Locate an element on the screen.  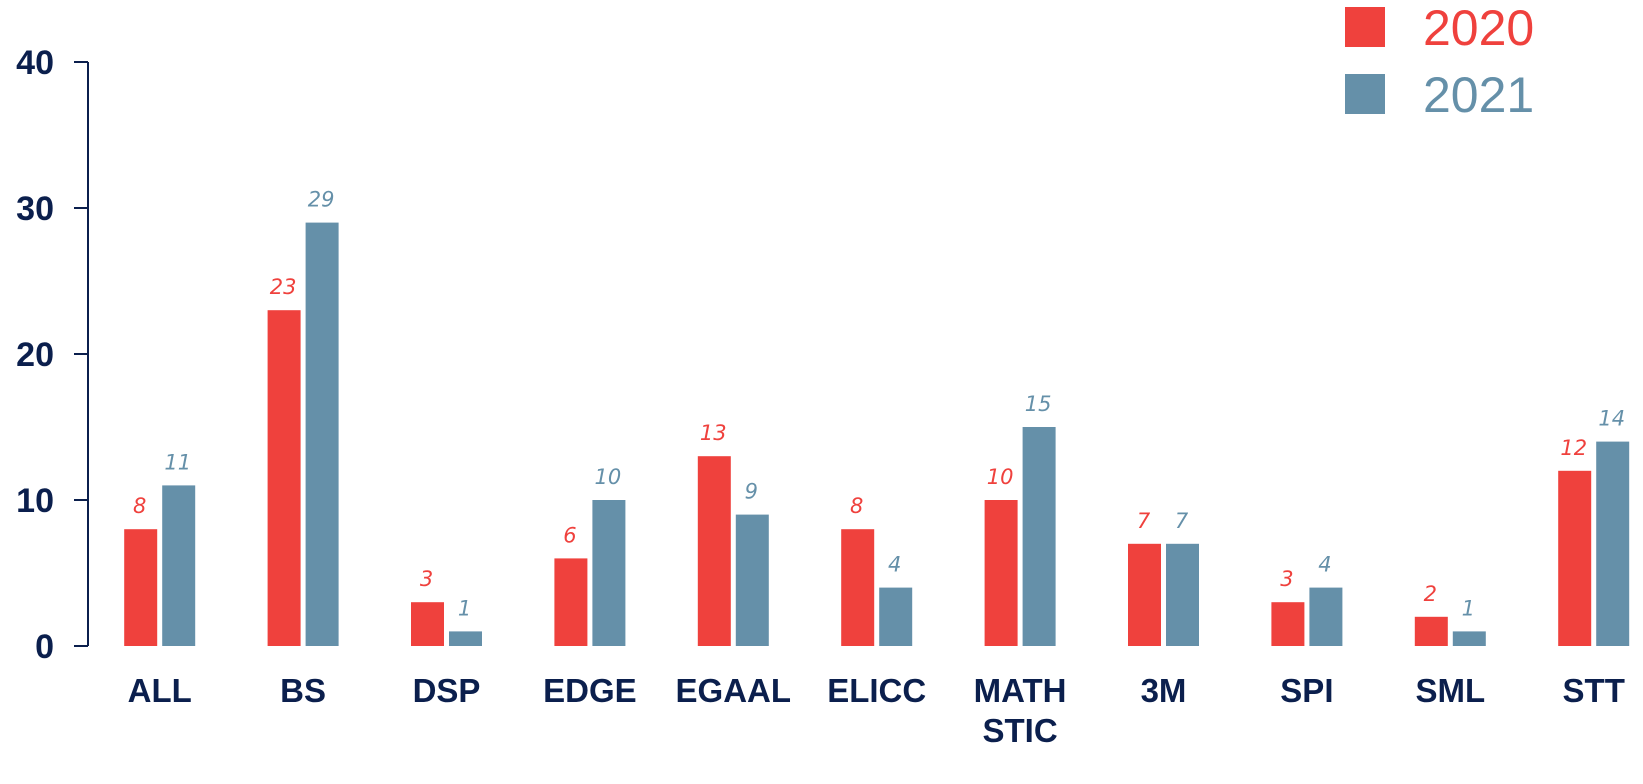
bar-2020-edge is located at coordinates (571, 602).